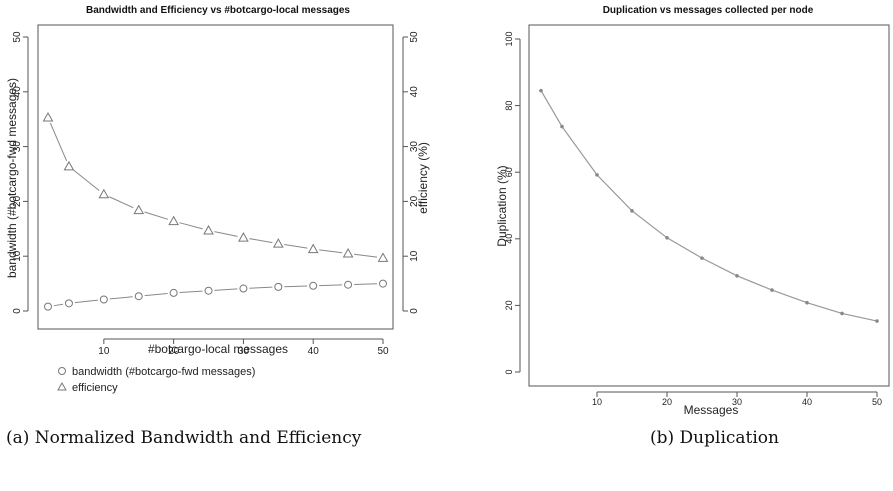  What do you see at coordinates (414, 37) in the screenshot?
I see `y2-tick-label: 50` at bounding box center [414, 37].